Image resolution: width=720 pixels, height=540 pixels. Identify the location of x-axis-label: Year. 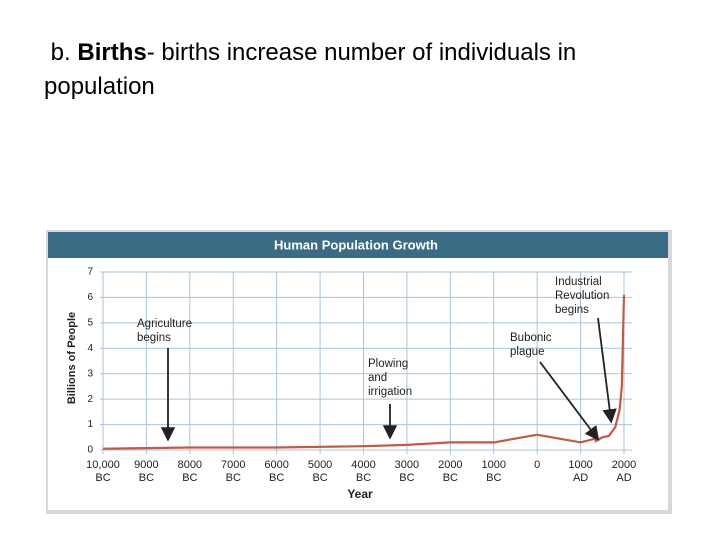
(360, 494).